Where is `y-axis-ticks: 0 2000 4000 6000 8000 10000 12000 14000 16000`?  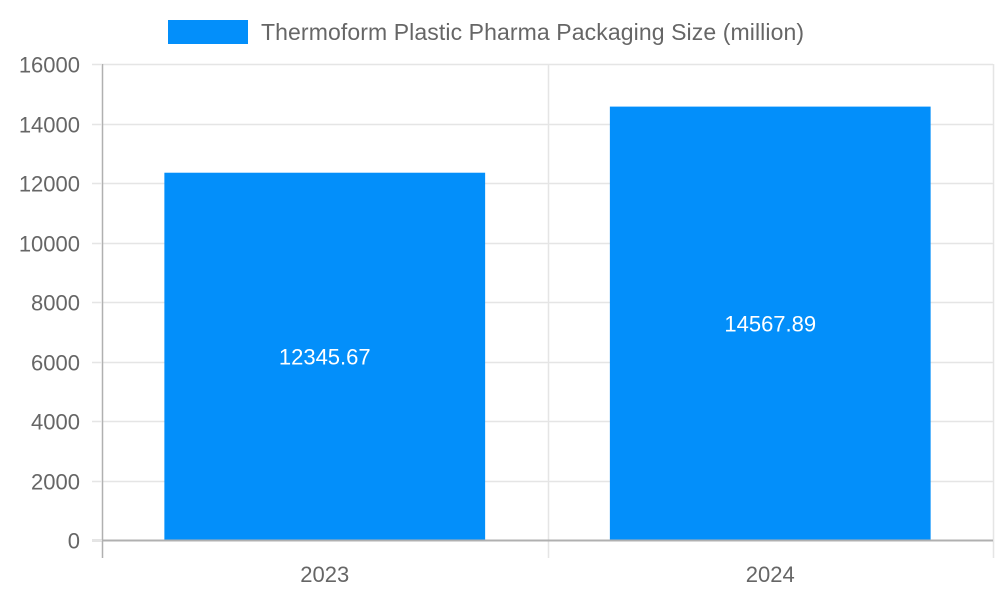
y-axis-ticks: 0 2000 4000 6000 8000 10000 12000 14000 16000 is located at coordinates (60, 303).